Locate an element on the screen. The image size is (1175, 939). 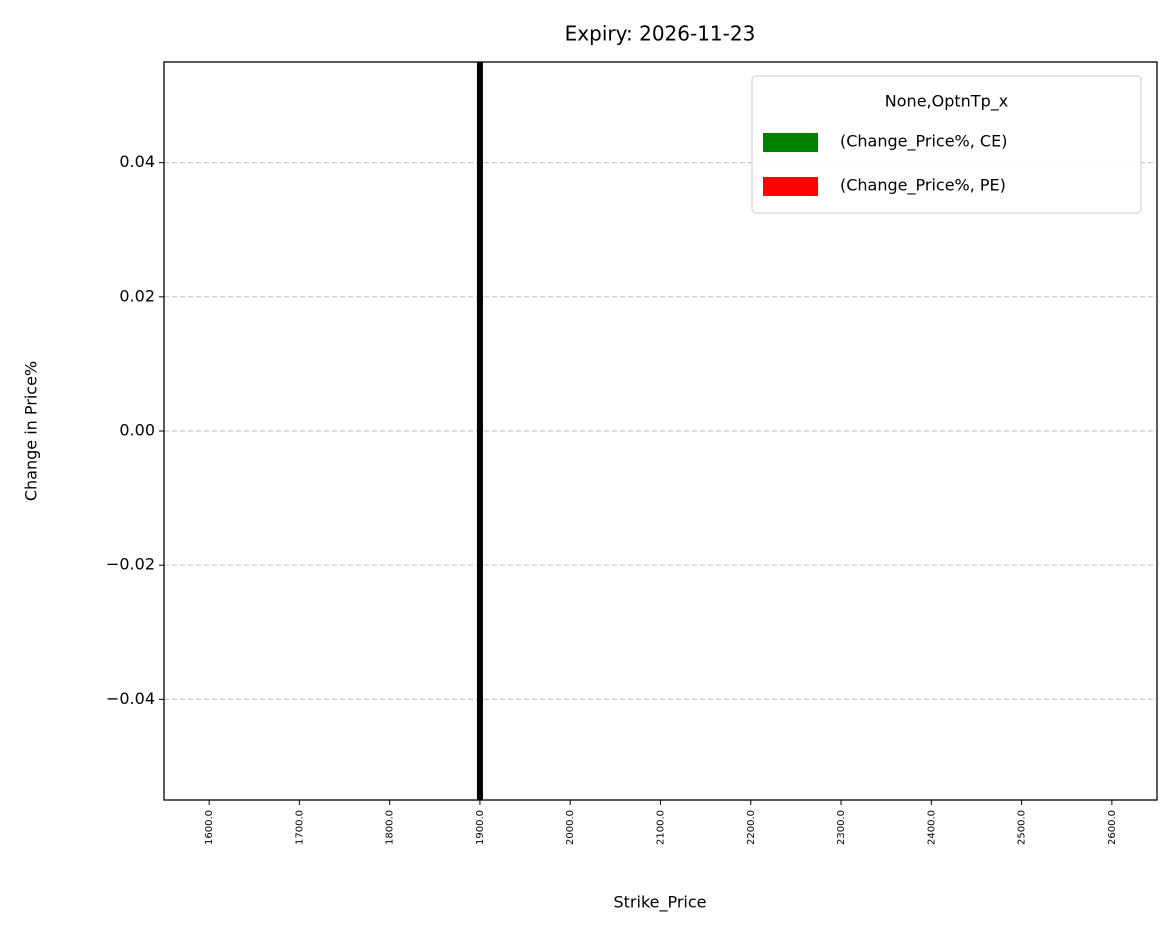
legend-box is located at coordinates (946, 144).